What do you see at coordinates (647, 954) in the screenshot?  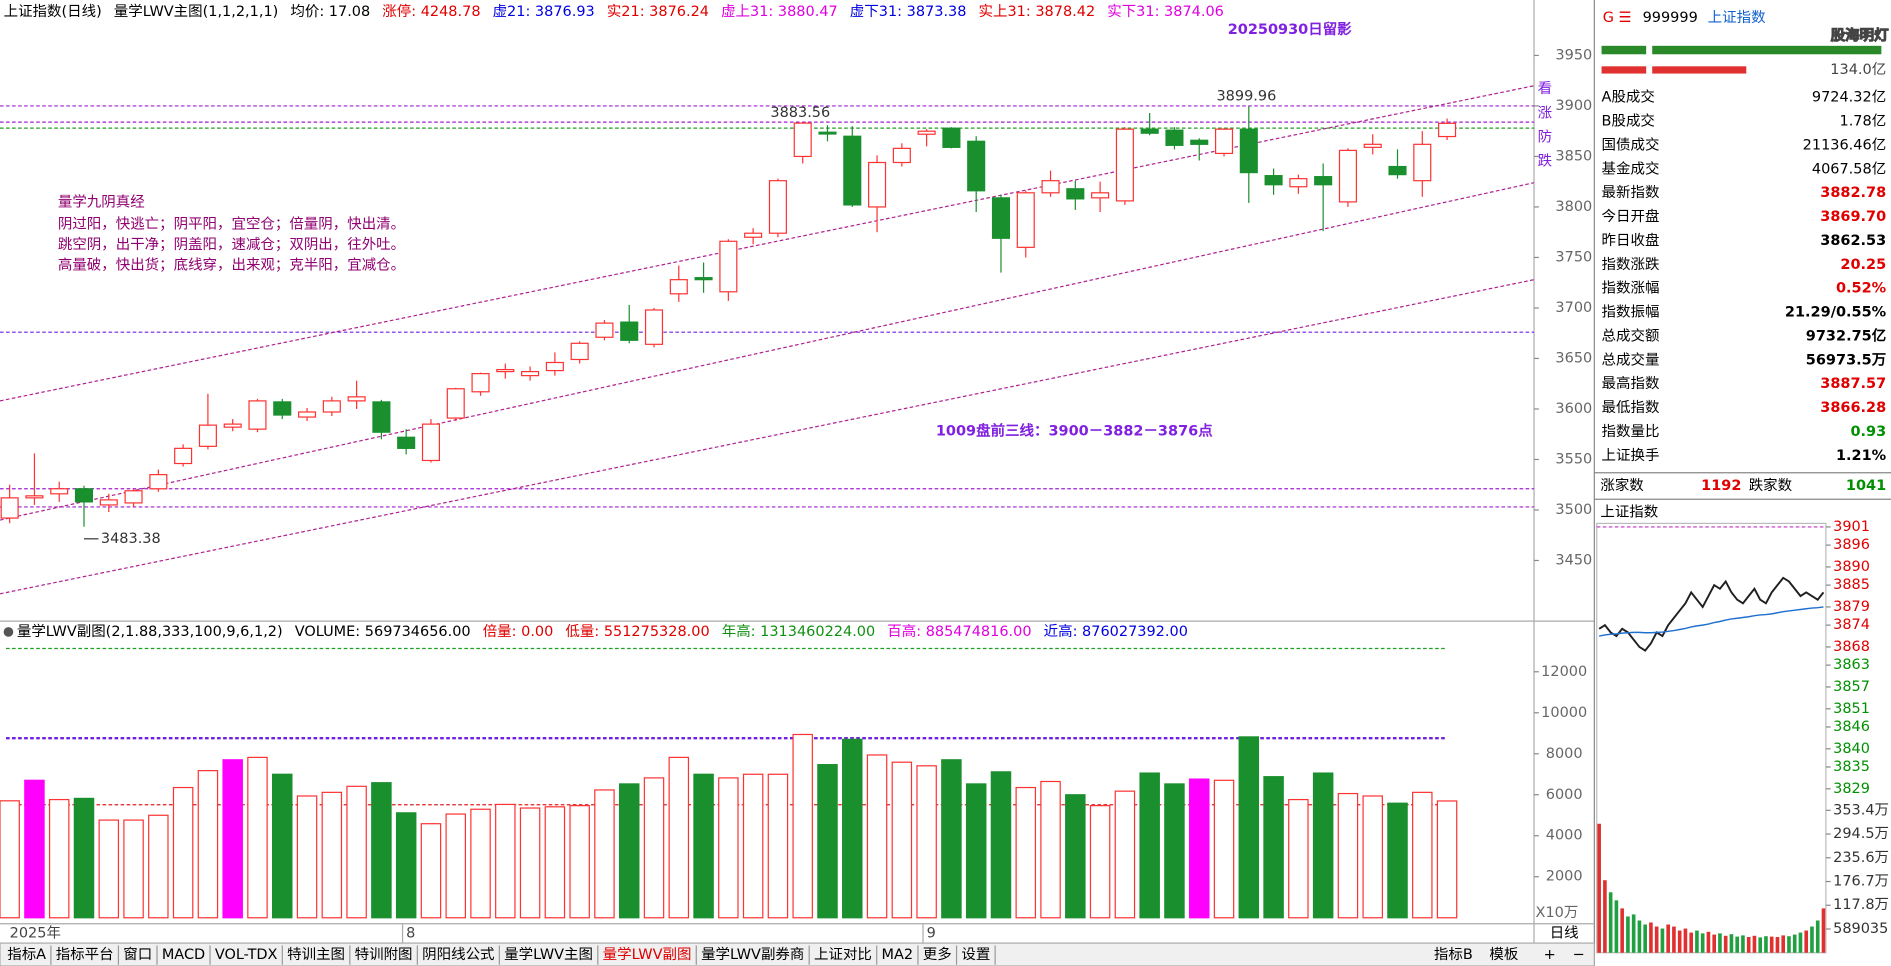 I see `tab: 量学LWV副图` at bounding box center [647, 954].